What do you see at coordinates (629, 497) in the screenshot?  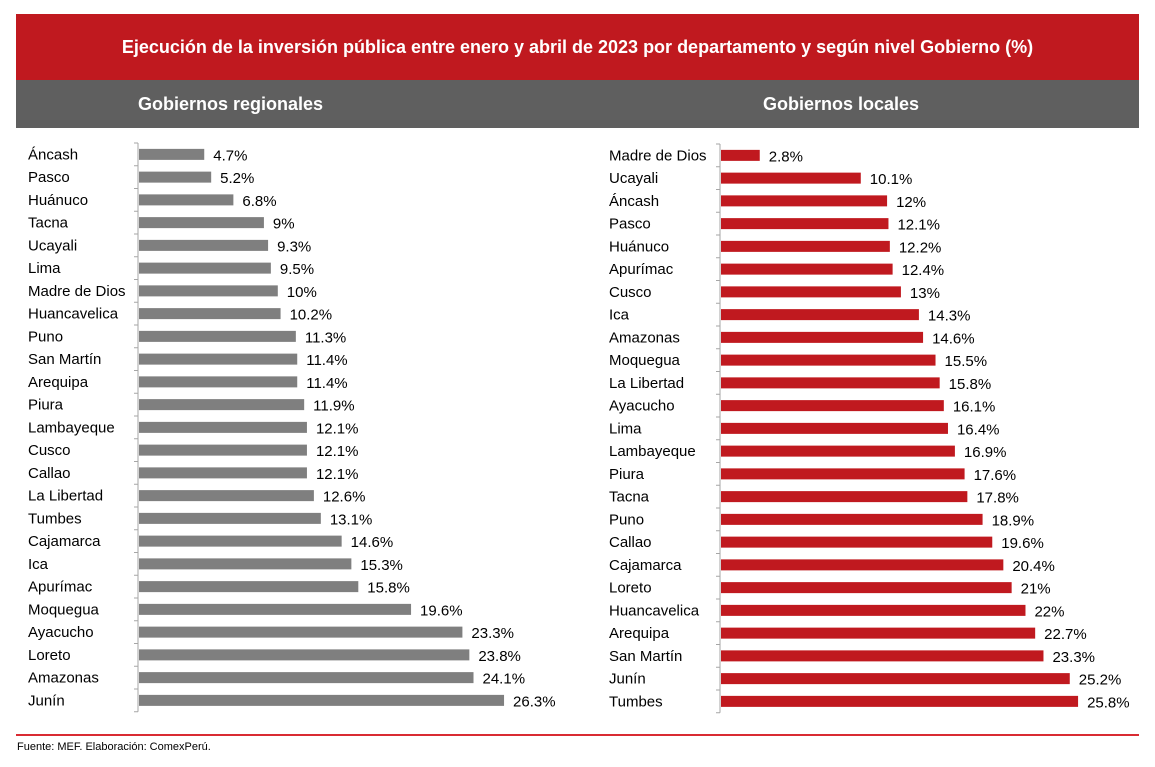 I see `local-category-label: Tacna` at bounding box center [629, 497].